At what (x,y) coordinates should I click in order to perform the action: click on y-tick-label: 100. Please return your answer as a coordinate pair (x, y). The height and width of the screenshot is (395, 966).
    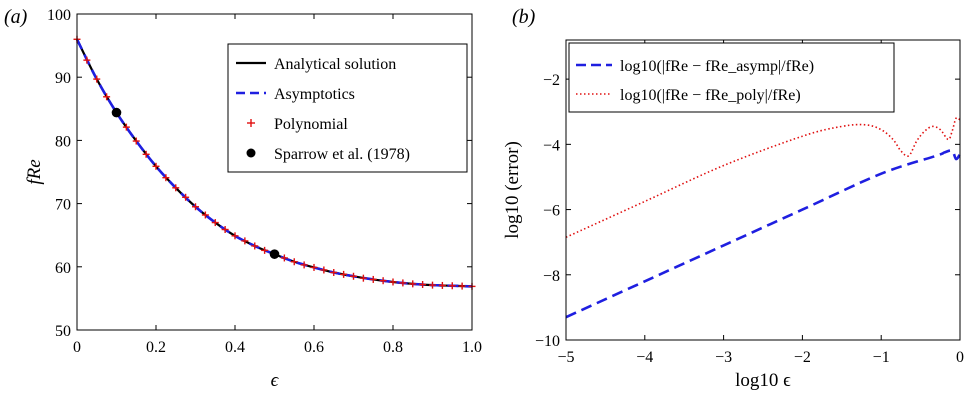
    Looking at the image, I should click on (59, 15).